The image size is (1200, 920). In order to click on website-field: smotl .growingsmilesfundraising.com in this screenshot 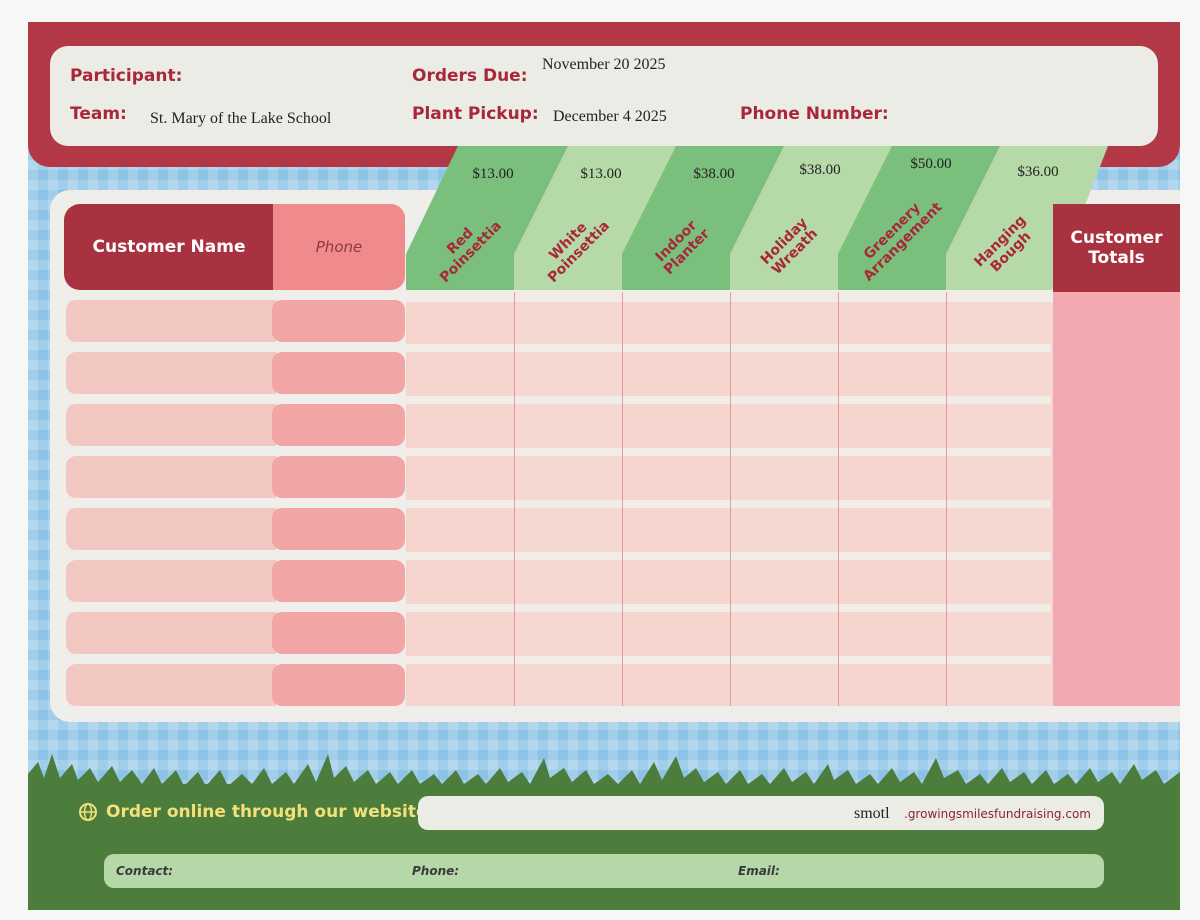, I will do `click(761, 813)`.